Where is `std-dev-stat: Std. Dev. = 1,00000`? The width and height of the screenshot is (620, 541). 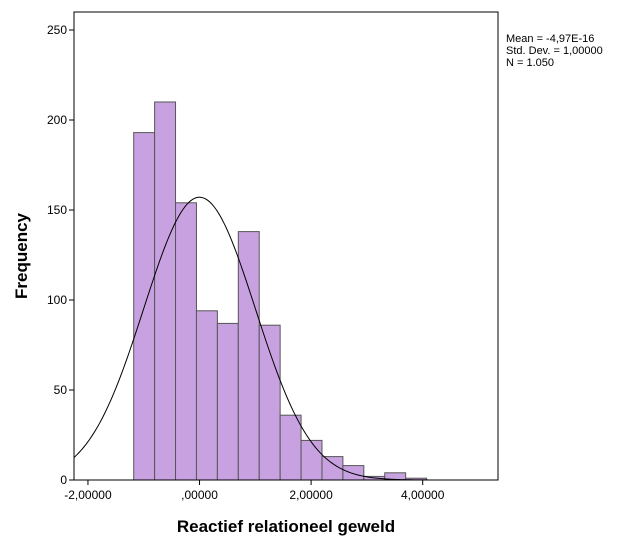 std-dev-stat: Std. Dev. = 1,00000 is located at coordinates (554, 51).